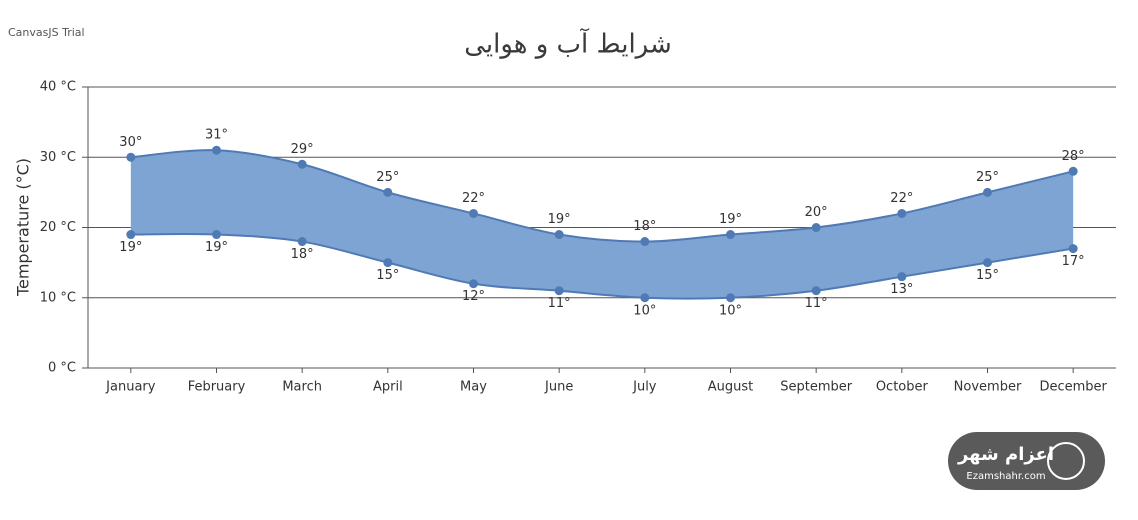 Image resolution: width=1138 pixels, height=520 pixels. I want to click on x-tick-label: June, so click(558, 387).